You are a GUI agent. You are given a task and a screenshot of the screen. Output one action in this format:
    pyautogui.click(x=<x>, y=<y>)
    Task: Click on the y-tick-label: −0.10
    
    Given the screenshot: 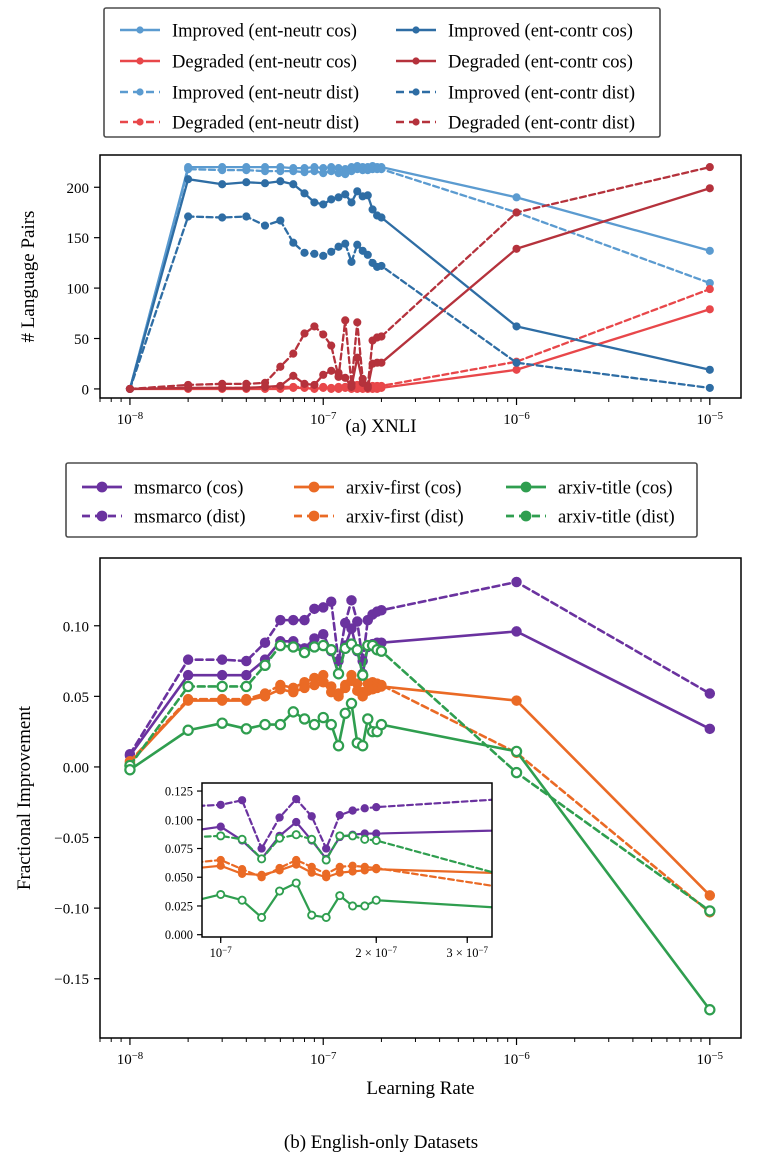 What is the action you would take?
    pyautogui.click(x=71, y=910)
    